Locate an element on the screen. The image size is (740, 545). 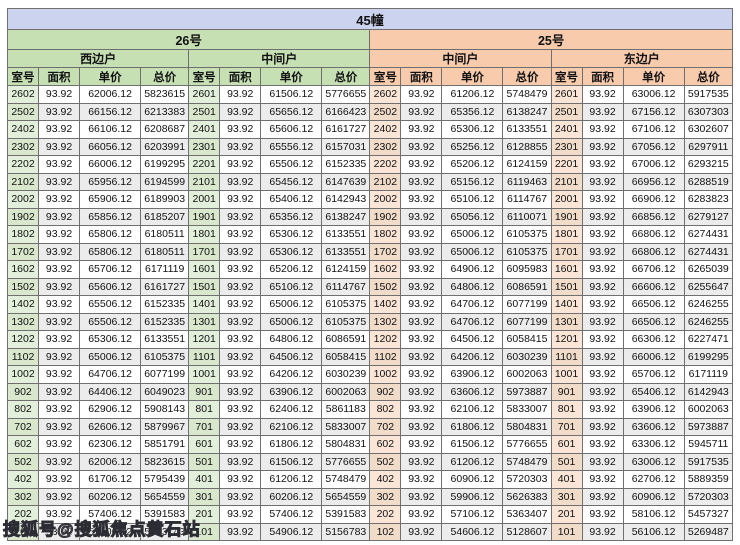
room-cell: 1201 is located at coordinates (204, 339).